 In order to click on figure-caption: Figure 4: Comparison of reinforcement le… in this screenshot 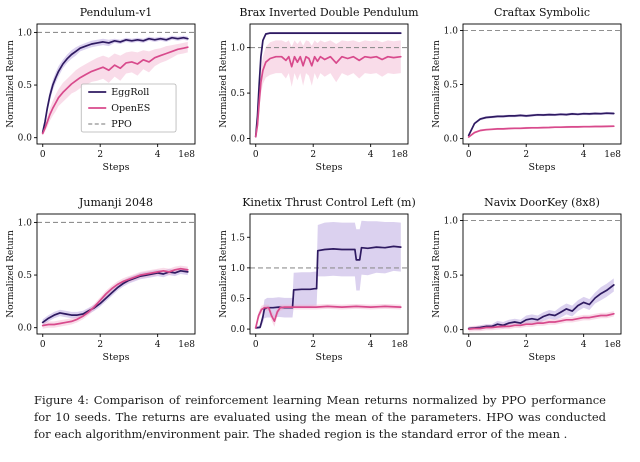, I will do `click(320, 417)`.